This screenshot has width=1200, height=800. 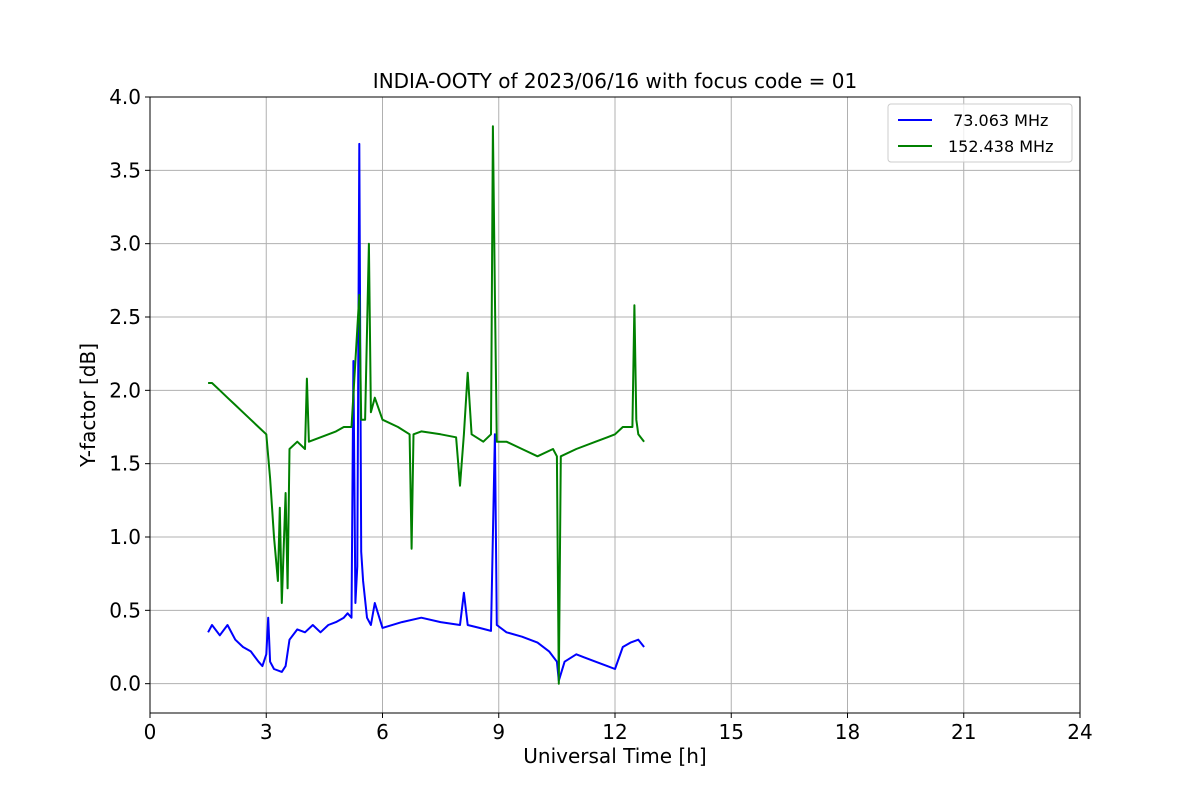 I want to click on y-tick-label: 4.0, so click(x=125, y=97).